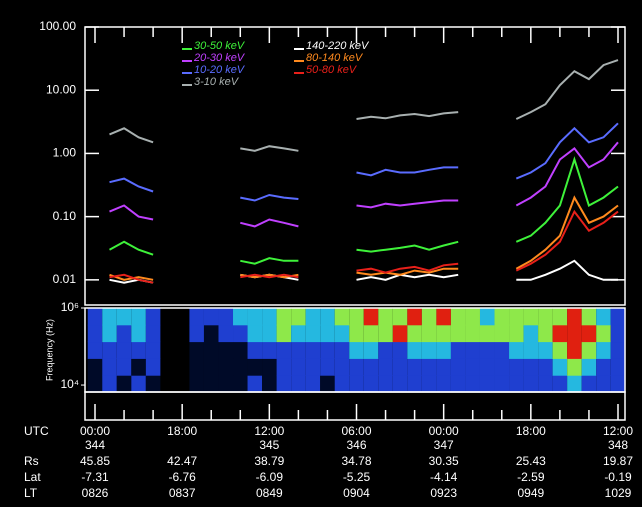 This screenshot has height=507, width=642. What do you see at coordinates (182, 477) in the screenshot?
I see `latitude: -6.76` at bounding box center [182, 477].